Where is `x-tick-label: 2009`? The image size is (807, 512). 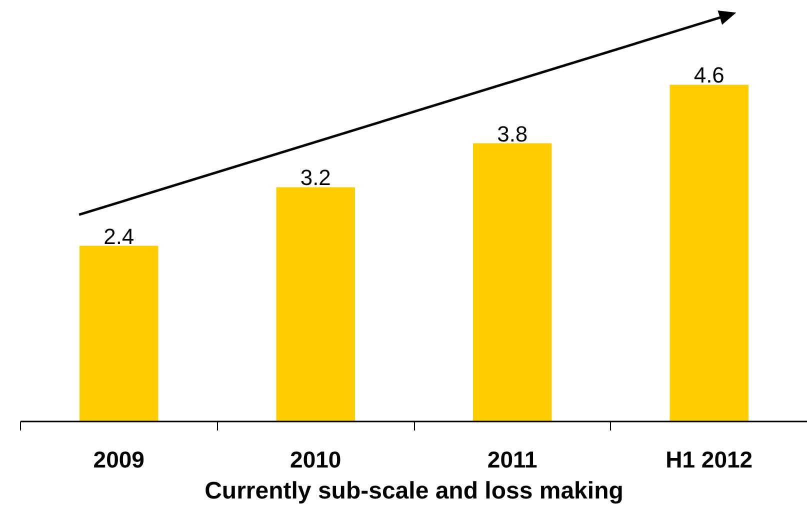
x-tick-label: 2009 is located at coordinates (118, 459).